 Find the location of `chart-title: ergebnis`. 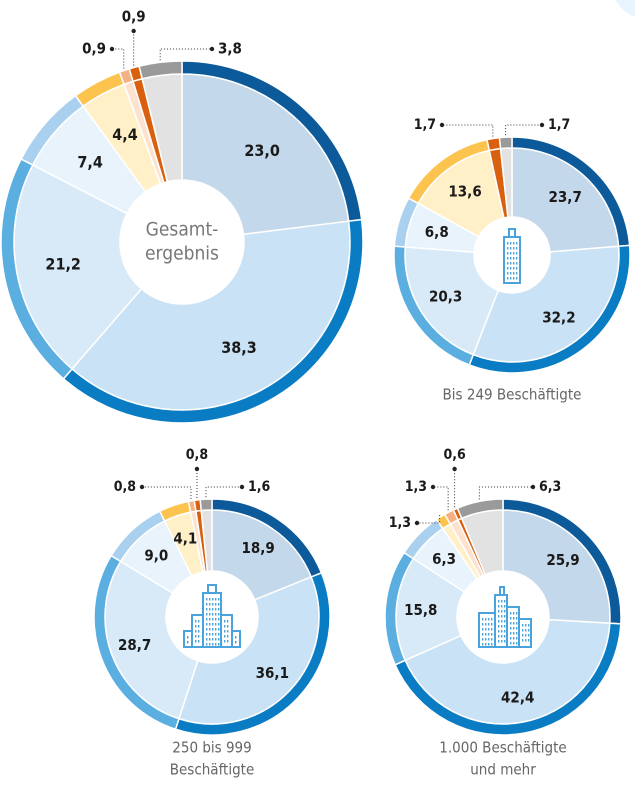

chart-title: ergebnis is located at coordinates (182, 254).